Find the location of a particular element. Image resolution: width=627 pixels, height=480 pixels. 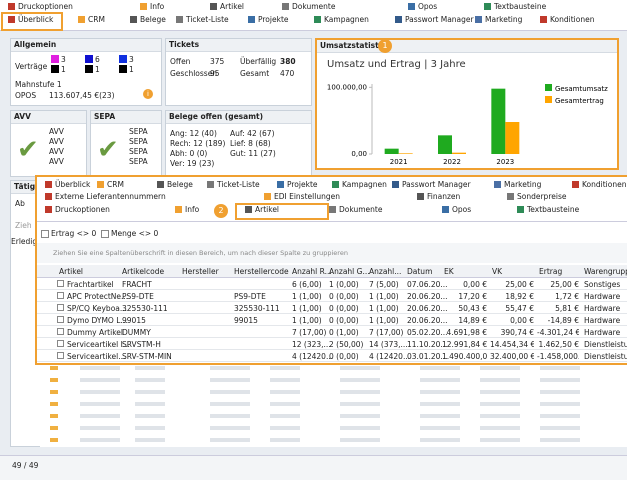

cell: Hardware is located at coordinates (602, 332).